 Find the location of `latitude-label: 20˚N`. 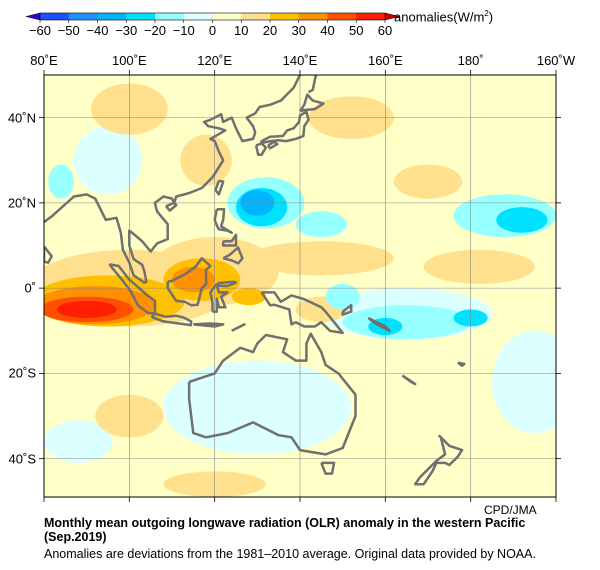

latitude-label: 20˚N is located at coordinates (21, 203).